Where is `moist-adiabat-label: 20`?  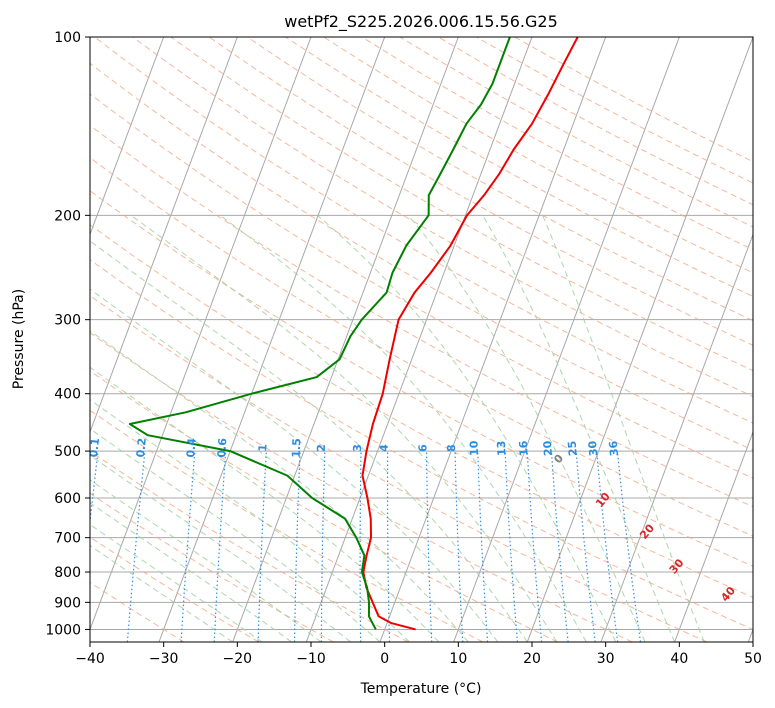
moist-adiabat-label: 20 is located at coordinates (647, 531).